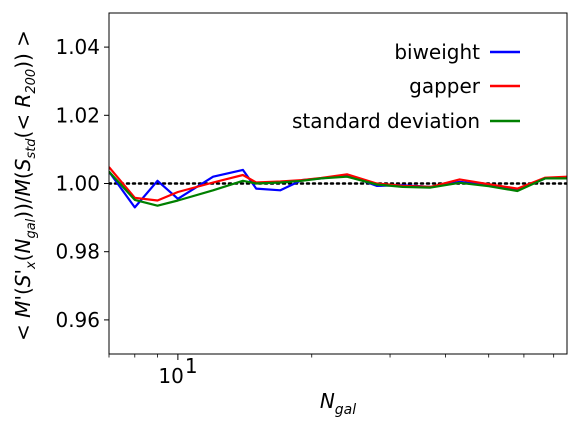 The image size is (586, 436). What do you see at coordinates (445, 86) in the screenshot?
I see `legend-label-gapper: gapper` at bounding box center [445, 86].